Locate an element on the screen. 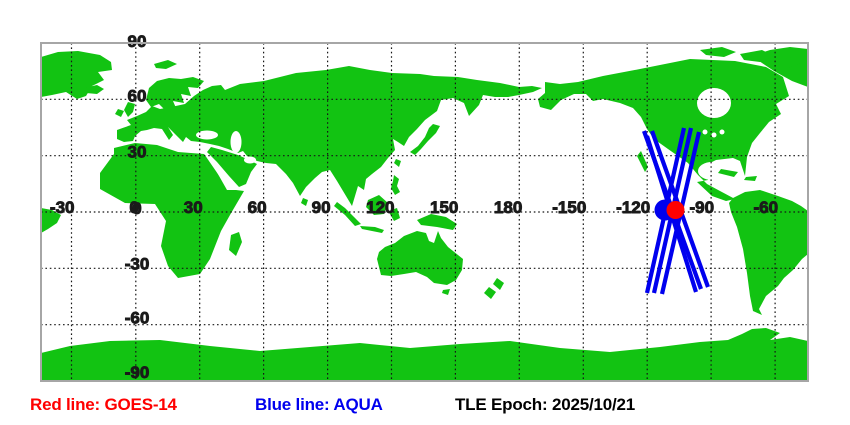  persian-gulf-water is located at coordinates (250, 160).